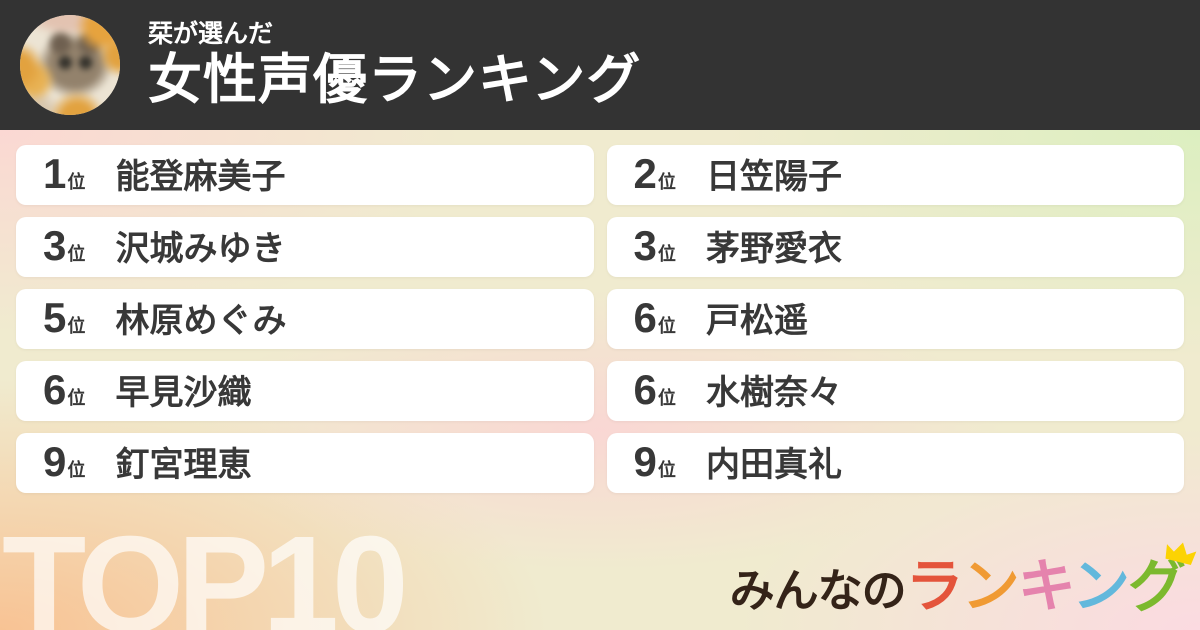 The width and height of the screenshot is (1200, 630). I want to click on voice-actress-name: 水樹奈々, so click(773, 393).